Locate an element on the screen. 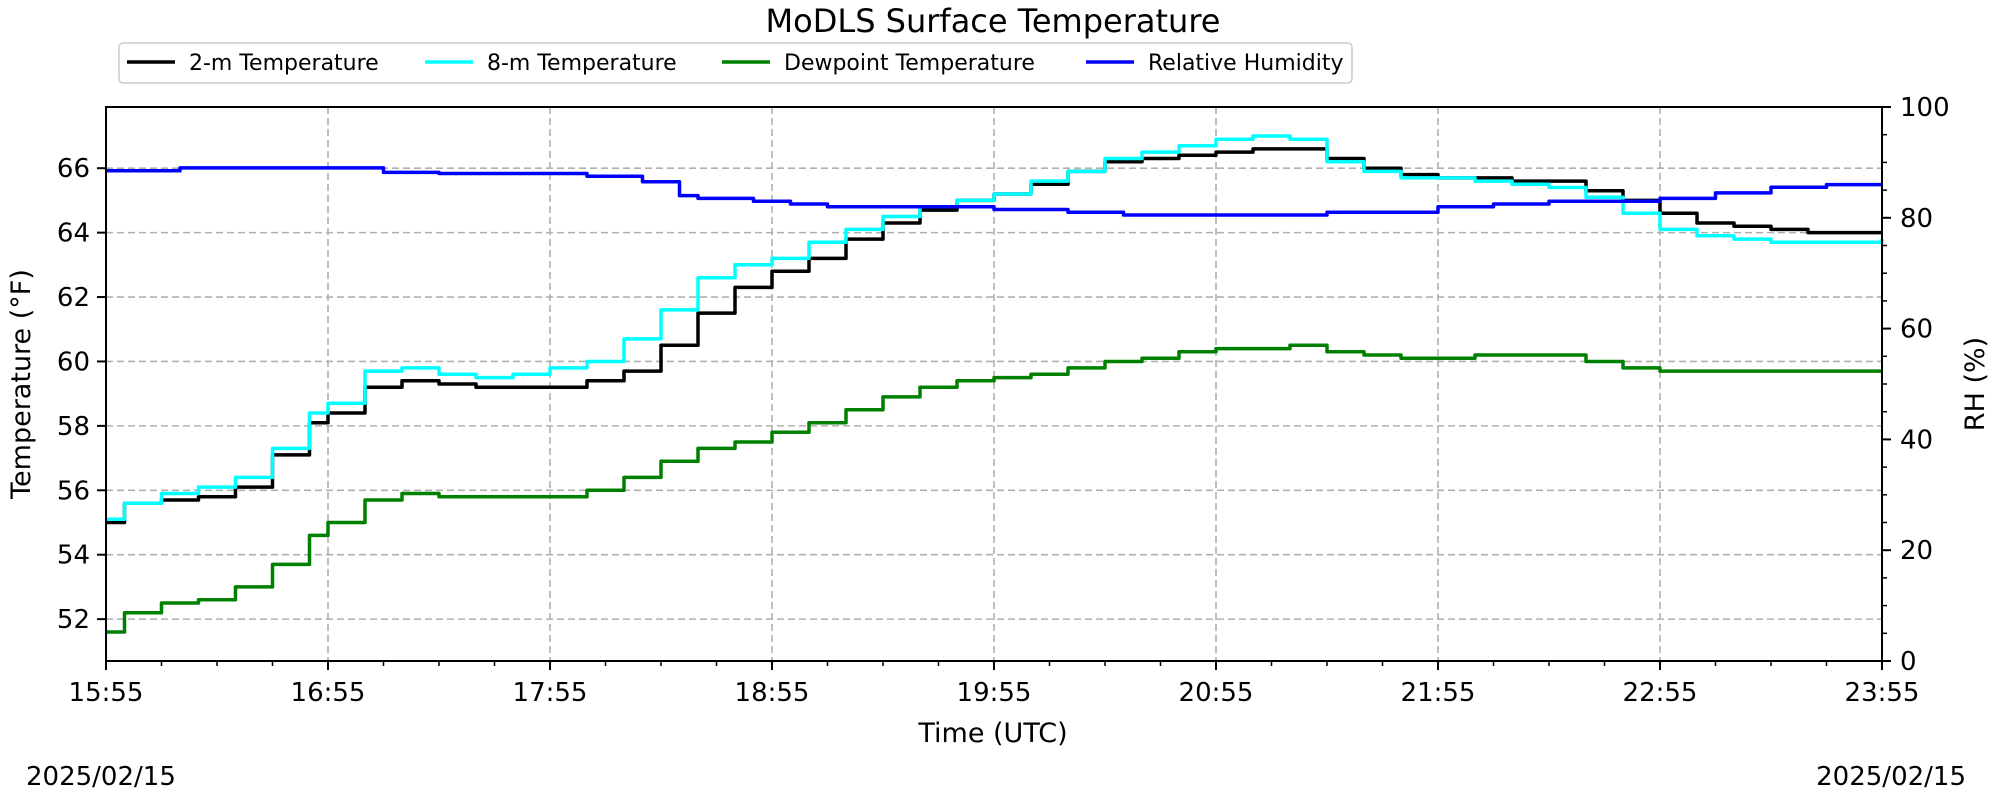 The height and width of the screenshot is (800, 2000). legend-label: Relative Humidity is located at coordinates (1245, 63).